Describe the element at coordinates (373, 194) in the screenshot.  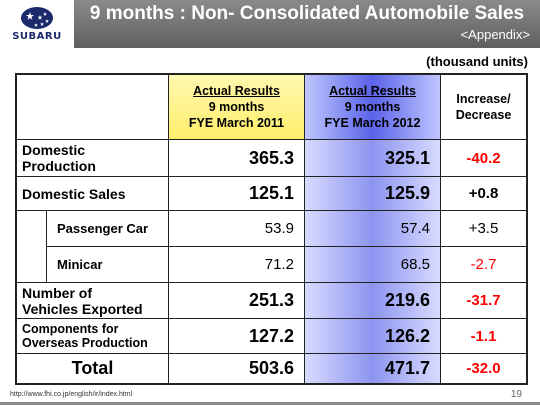
I see `value-fy2012: 125.9` at that location.